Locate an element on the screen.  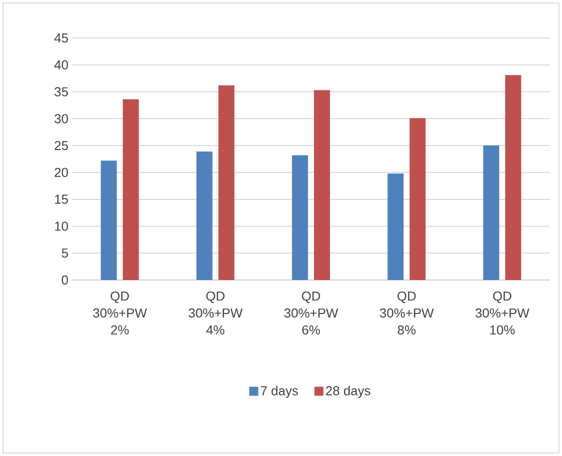
y-tick-label: 45 is located at coordinates (61, 38).